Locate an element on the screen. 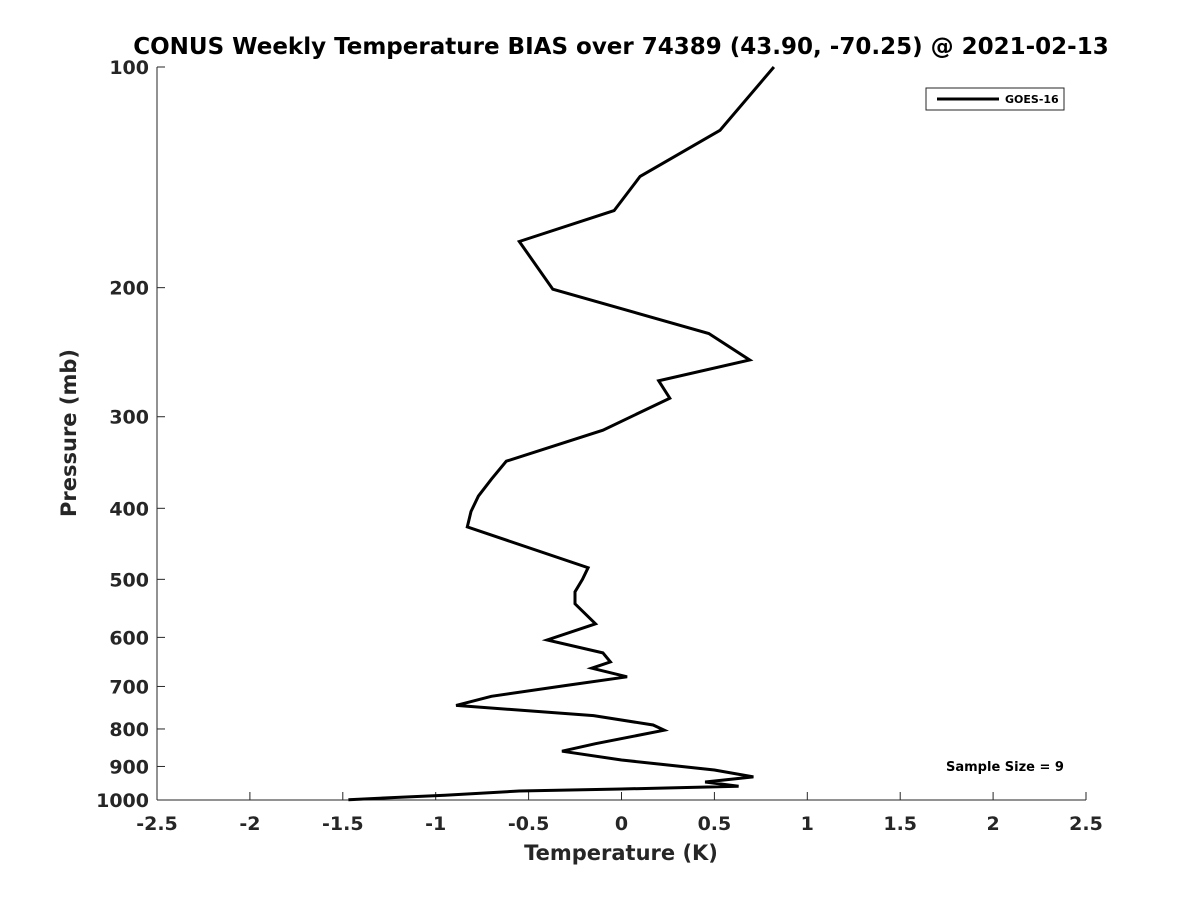 The image size is (1200, 904). x-tick-label-1p5: 1.5 is located at coordinates (900, 824).